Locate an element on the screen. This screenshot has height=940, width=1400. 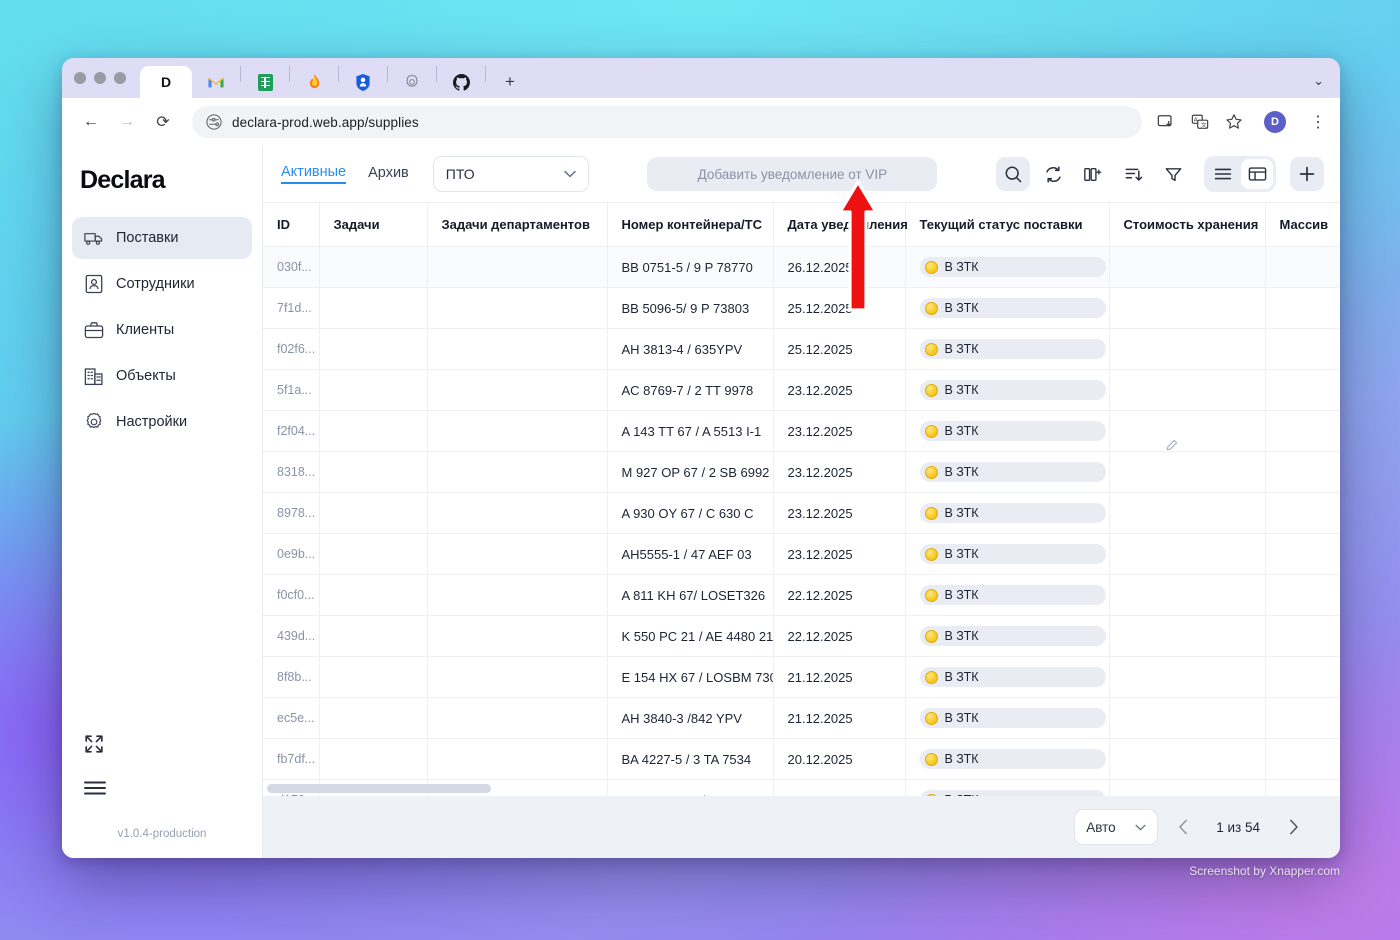
cell-container: AH 3840-3 /842 YPV is located at coordinates (690, 718).